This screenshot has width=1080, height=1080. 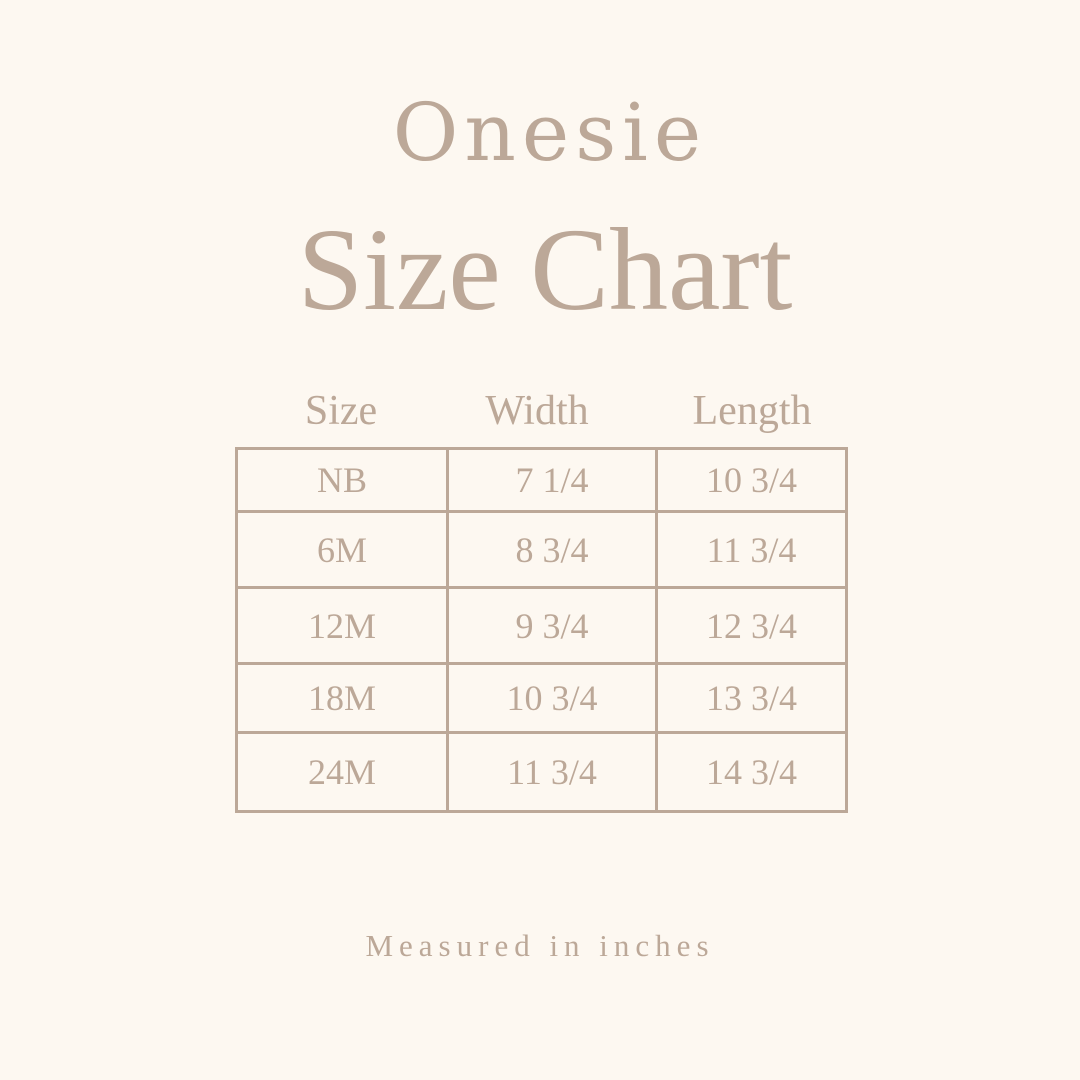 I want to click on table-row: 24M 11 3/4 14 3/4, so click(x=541, y=772).